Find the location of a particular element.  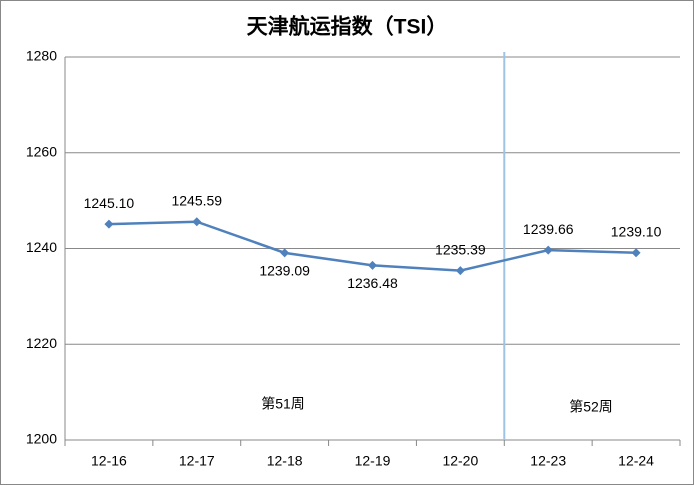

data-label: 1245.59 is located at coordinates (196, 200).